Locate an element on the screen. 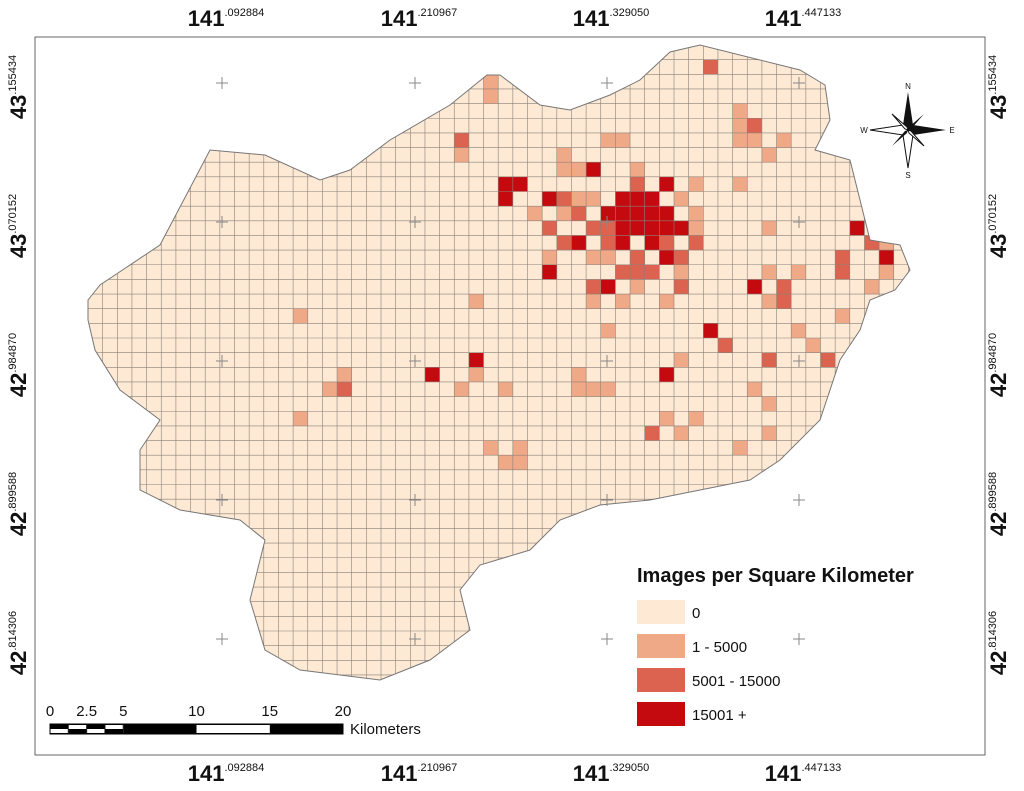 The image size is (1024, 791). coordinate-label: 42.984870 is located at coordinates (998, 365).